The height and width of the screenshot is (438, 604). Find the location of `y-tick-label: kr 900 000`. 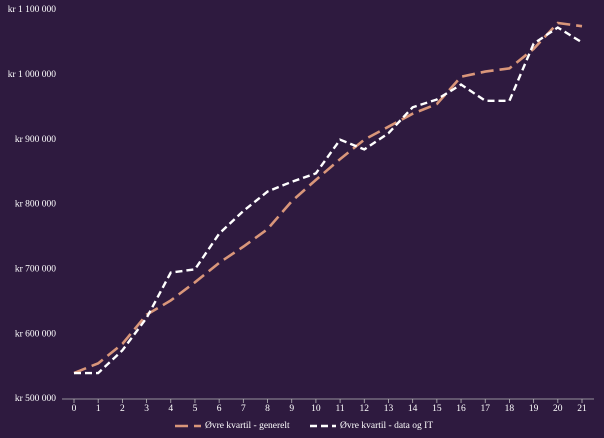

y-tick-label: kr 900 000 is located at coordinates (35, 140).